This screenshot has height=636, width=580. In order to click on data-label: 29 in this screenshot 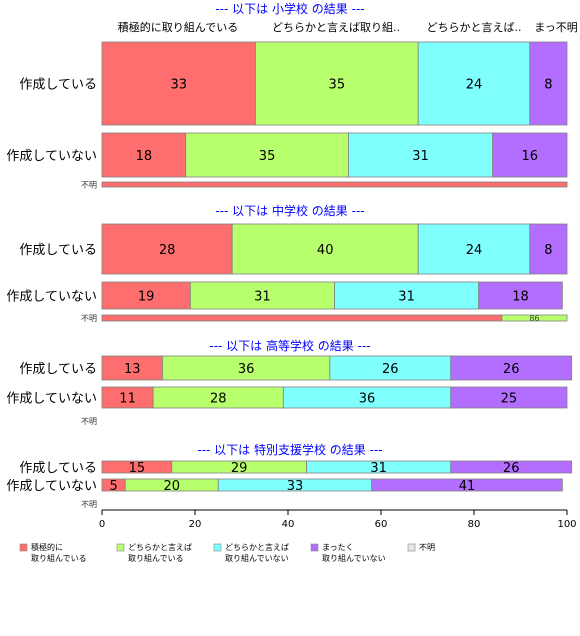, I will do `click(239, 468)`.